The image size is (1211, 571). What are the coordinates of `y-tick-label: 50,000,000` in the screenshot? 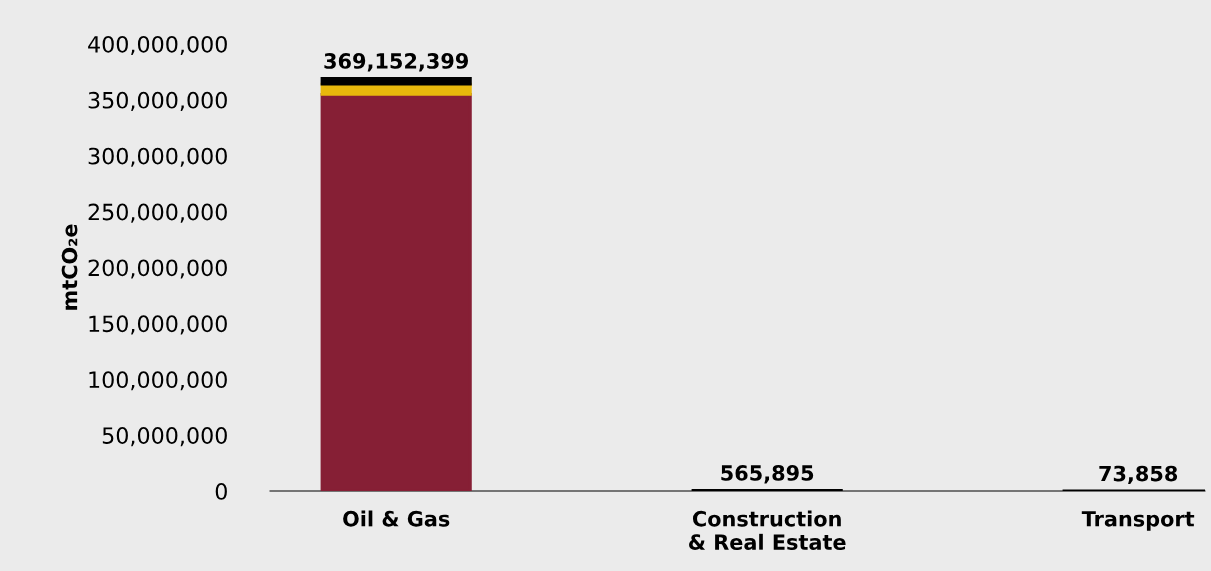 It's located at (164, 437).